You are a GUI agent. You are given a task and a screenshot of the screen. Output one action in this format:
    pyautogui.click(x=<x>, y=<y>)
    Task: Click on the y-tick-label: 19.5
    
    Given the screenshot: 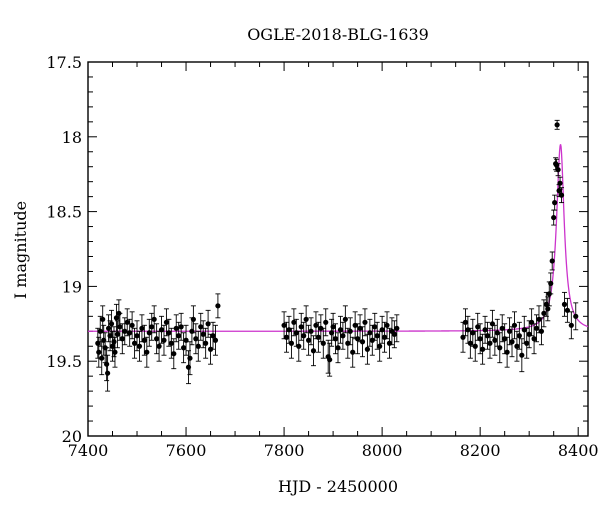 What is the action you would take?
    pyautogui.click(x=64, y=361)
    